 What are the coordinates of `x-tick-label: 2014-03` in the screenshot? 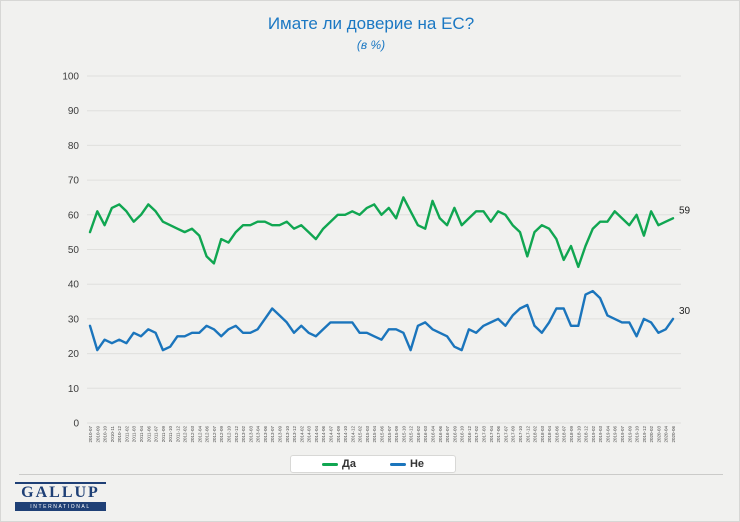 It's located at (309, 434).